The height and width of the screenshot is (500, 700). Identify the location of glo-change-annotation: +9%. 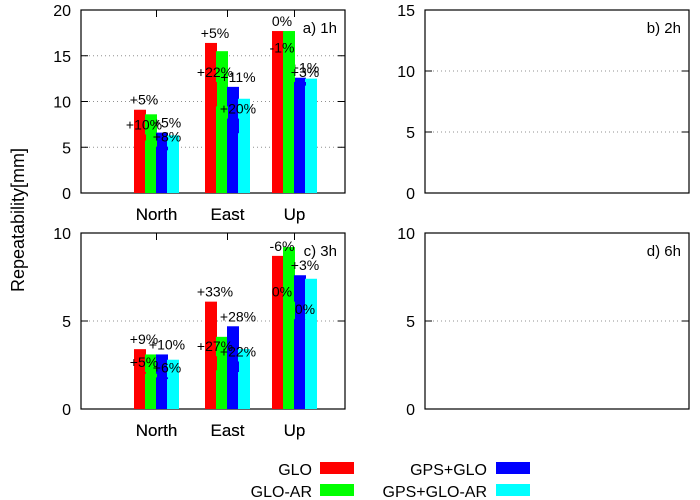
(144, 339).